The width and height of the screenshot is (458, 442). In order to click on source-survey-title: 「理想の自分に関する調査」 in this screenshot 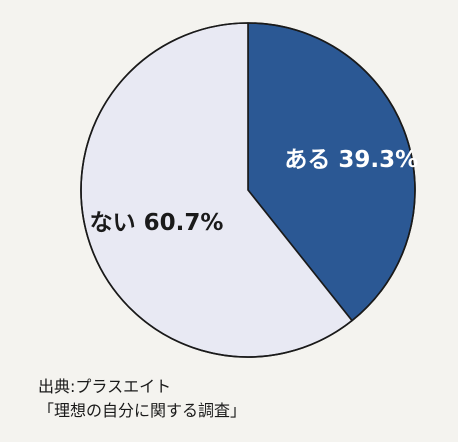, I will do `click(142, 410)`.